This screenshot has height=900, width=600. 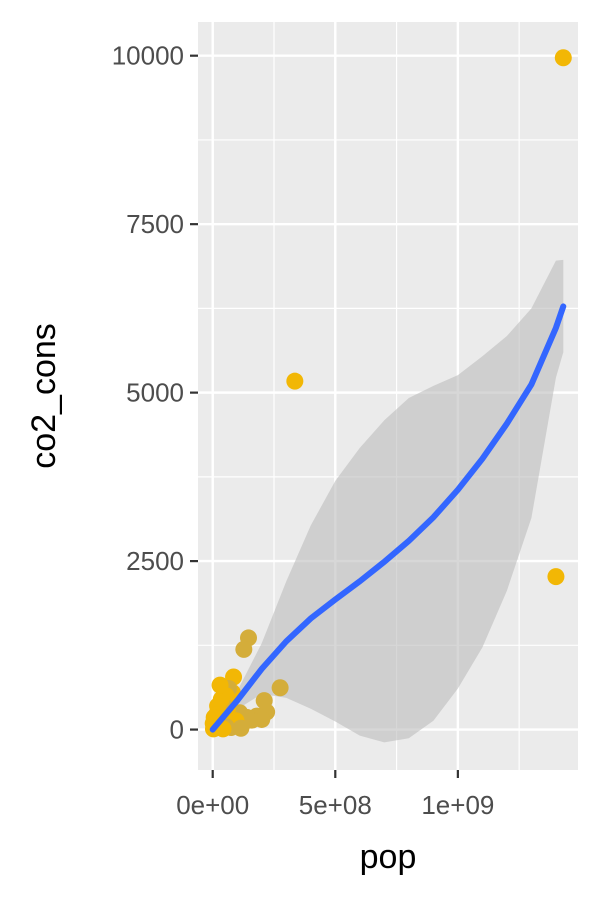 I want to click on y-axis-title: co2_cons, so click(x=44, y=396).